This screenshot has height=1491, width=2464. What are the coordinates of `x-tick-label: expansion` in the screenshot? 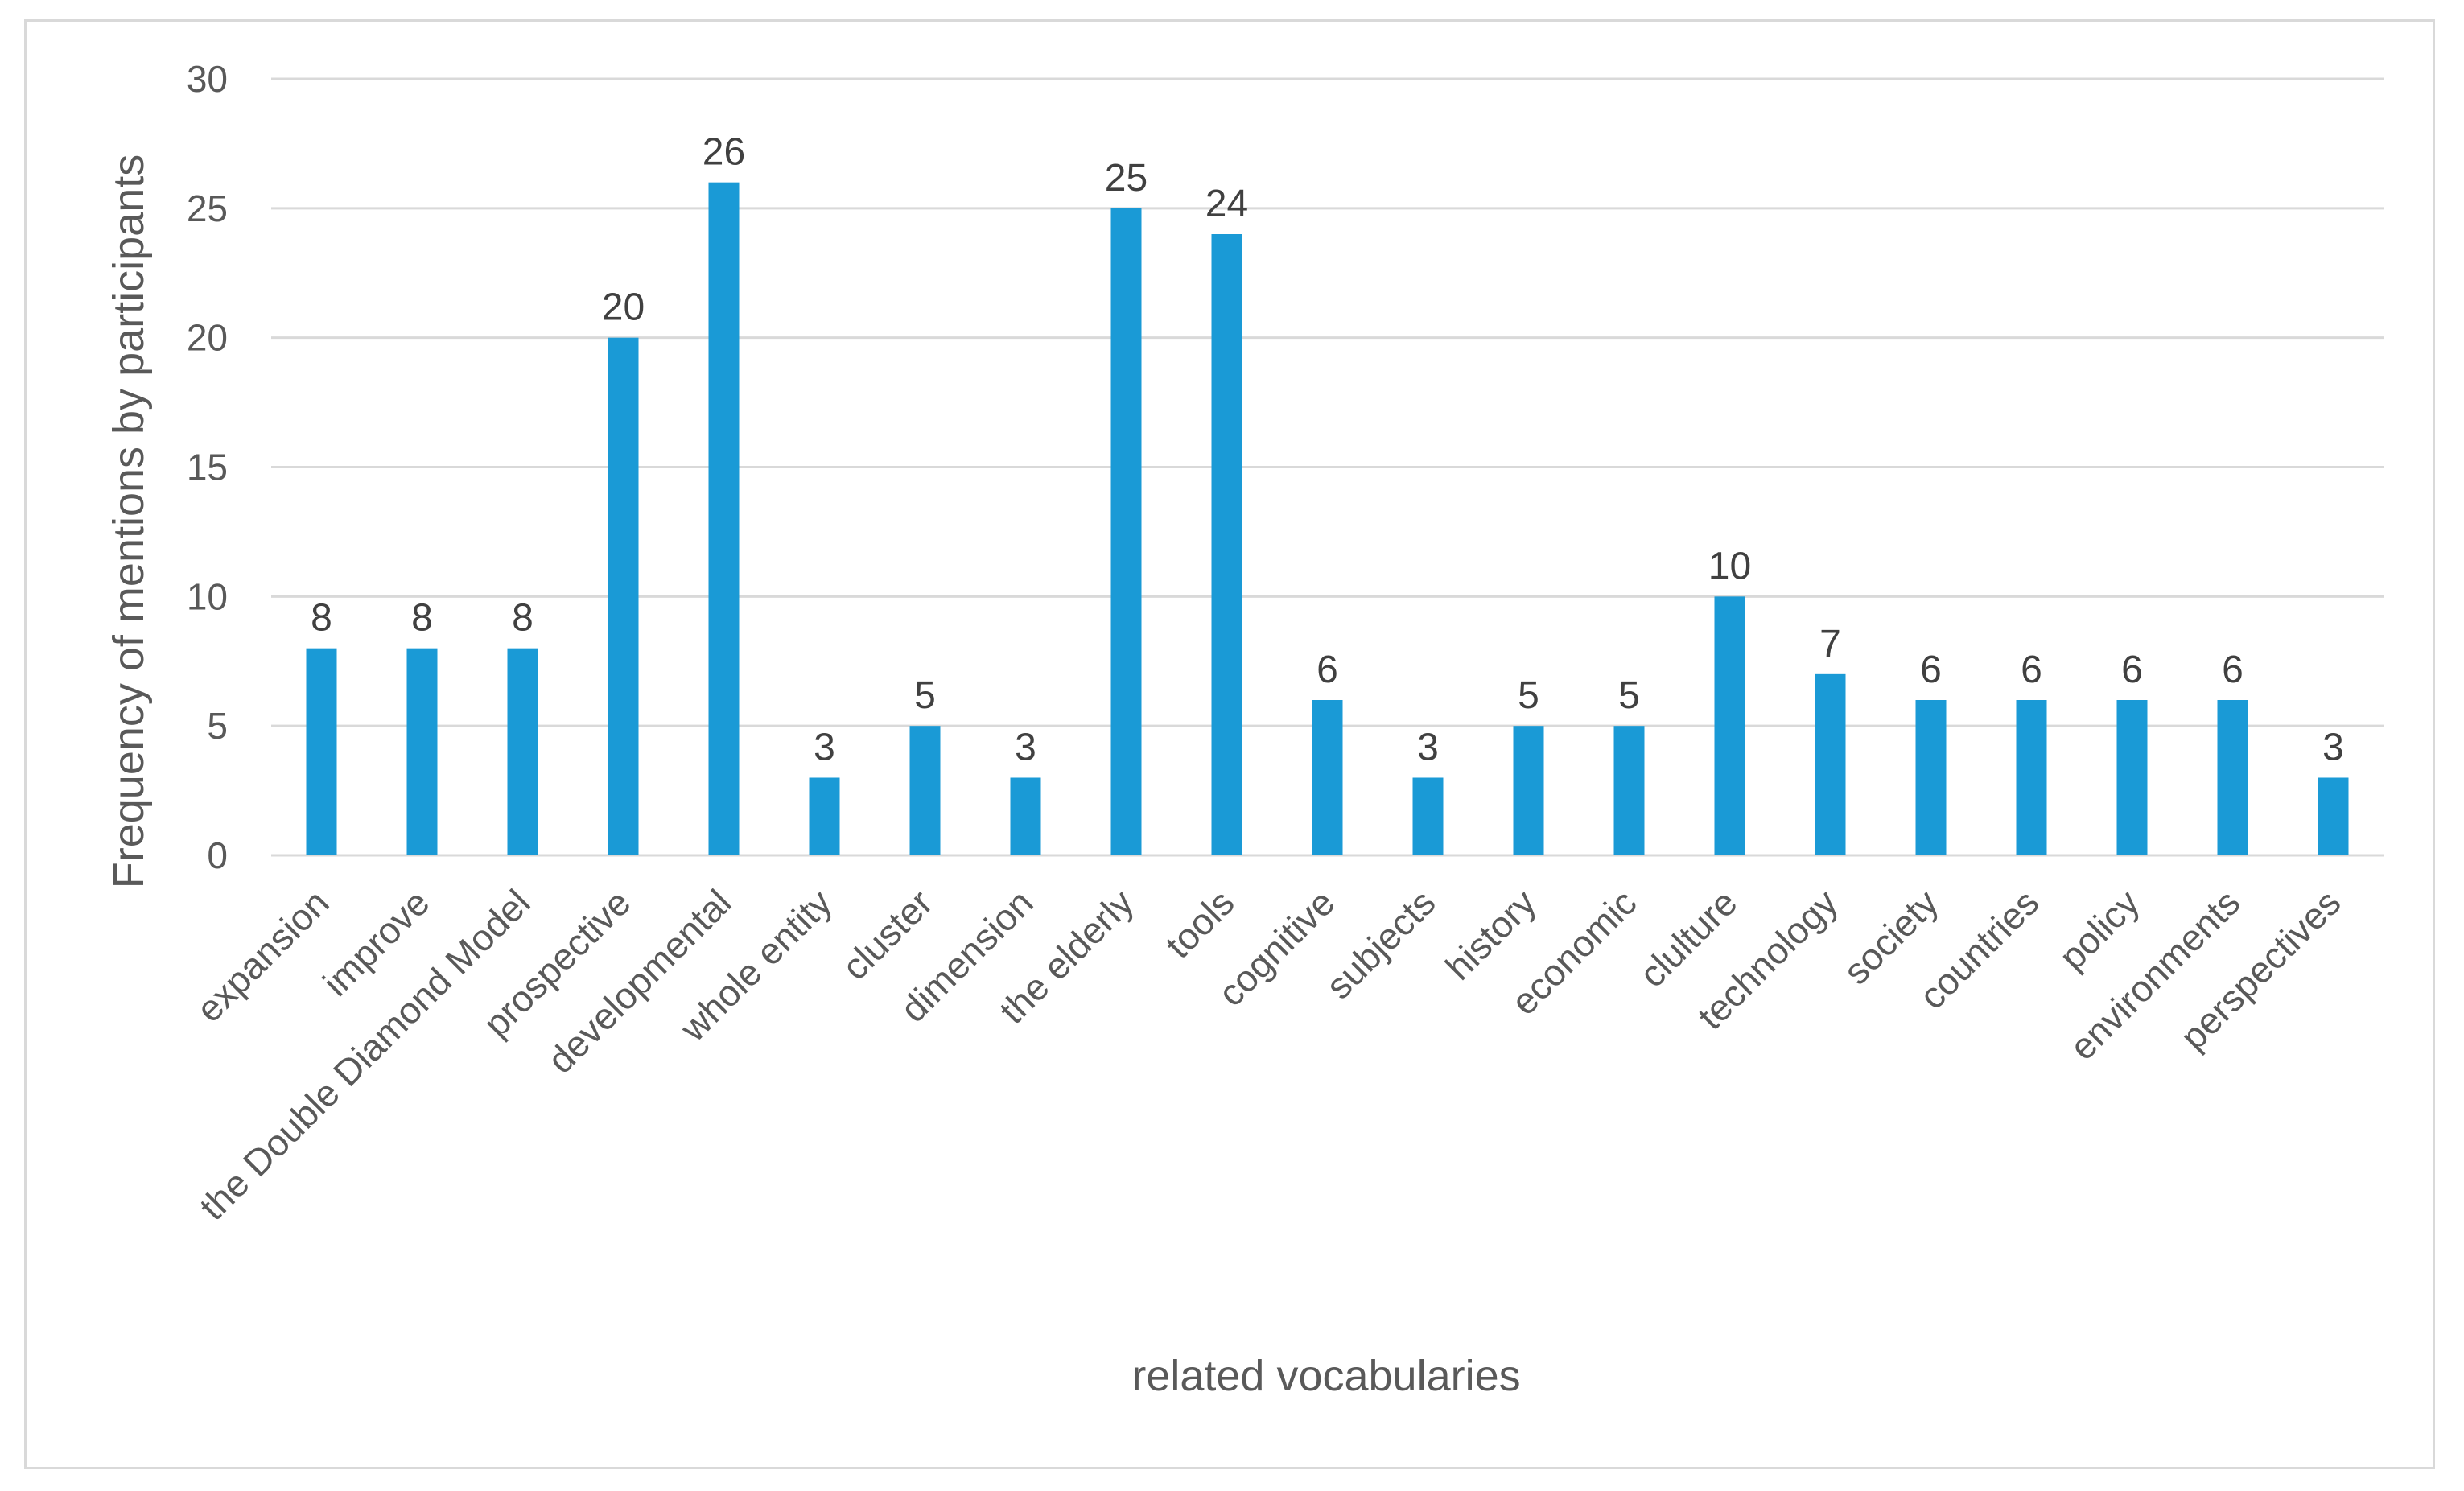 It's located at (262, 956).